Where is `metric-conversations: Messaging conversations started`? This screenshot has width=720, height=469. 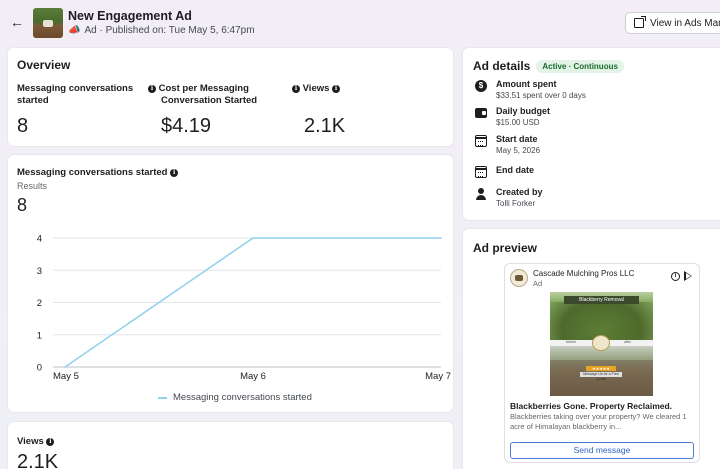
metric-conversations: Messaging conversations started is located at coordinates (75, 95).